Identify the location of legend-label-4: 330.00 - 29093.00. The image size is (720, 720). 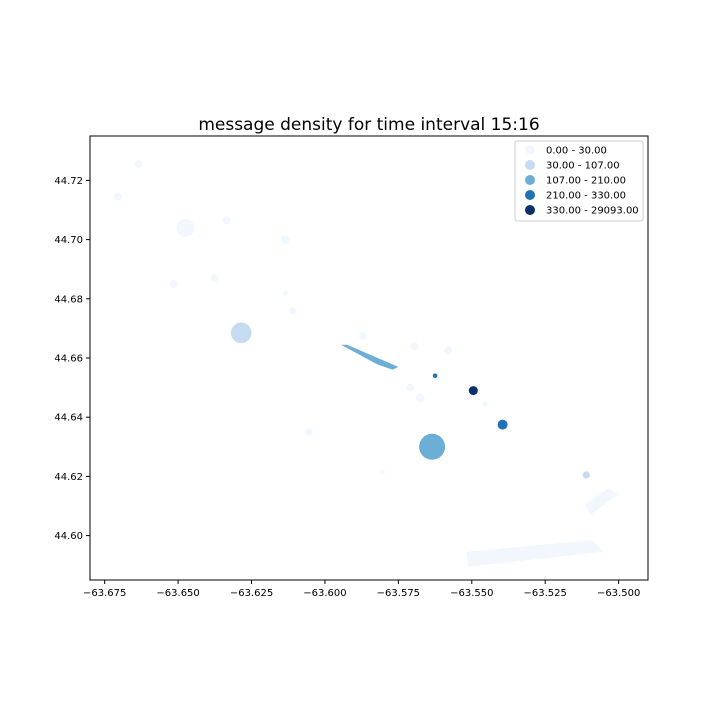
(592, 211).